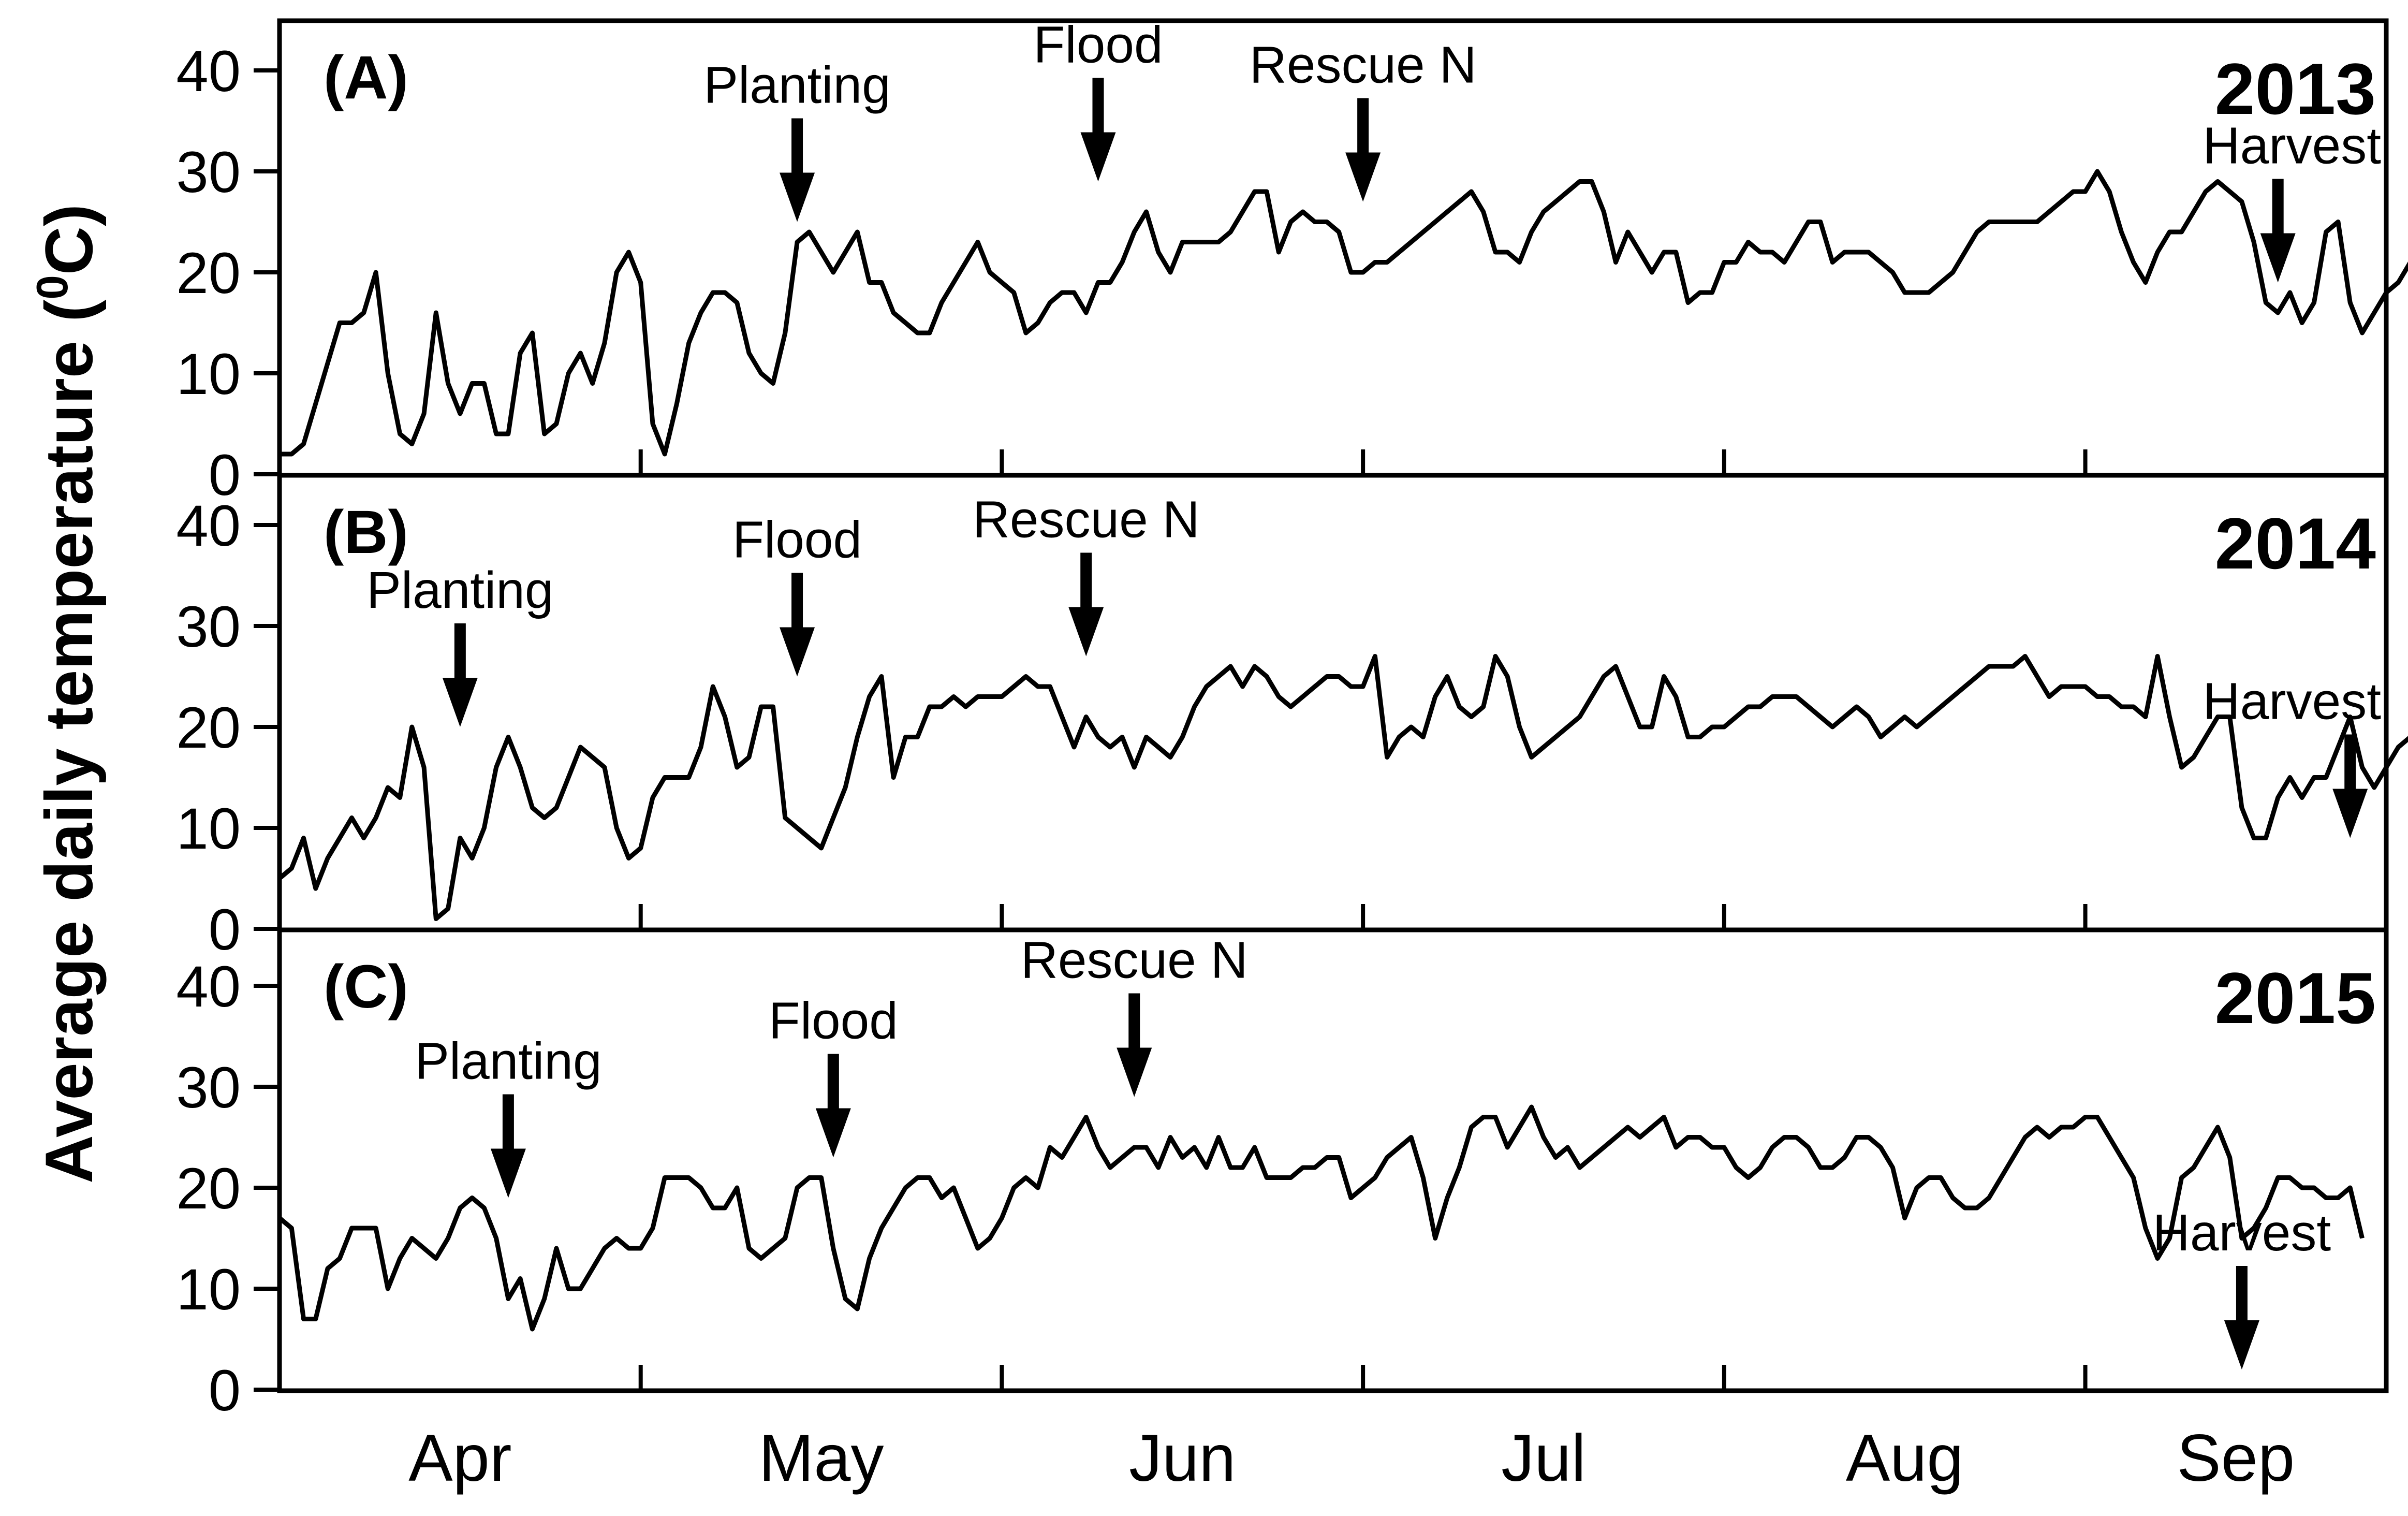 The height and width of the screenshot is (1516, 2408). What do you see at coordinates (2295, 543) in the screenshot?
I see `panel-year: 2014` at bounding box center [2295, 543].